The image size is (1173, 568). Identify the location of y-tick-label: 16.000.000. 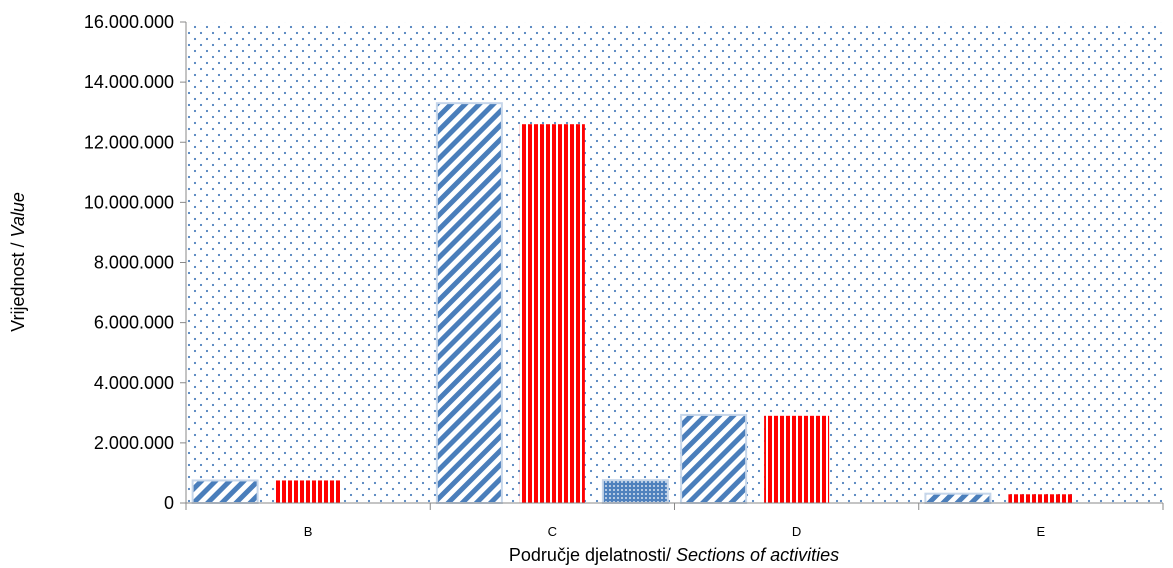
(129, 22).